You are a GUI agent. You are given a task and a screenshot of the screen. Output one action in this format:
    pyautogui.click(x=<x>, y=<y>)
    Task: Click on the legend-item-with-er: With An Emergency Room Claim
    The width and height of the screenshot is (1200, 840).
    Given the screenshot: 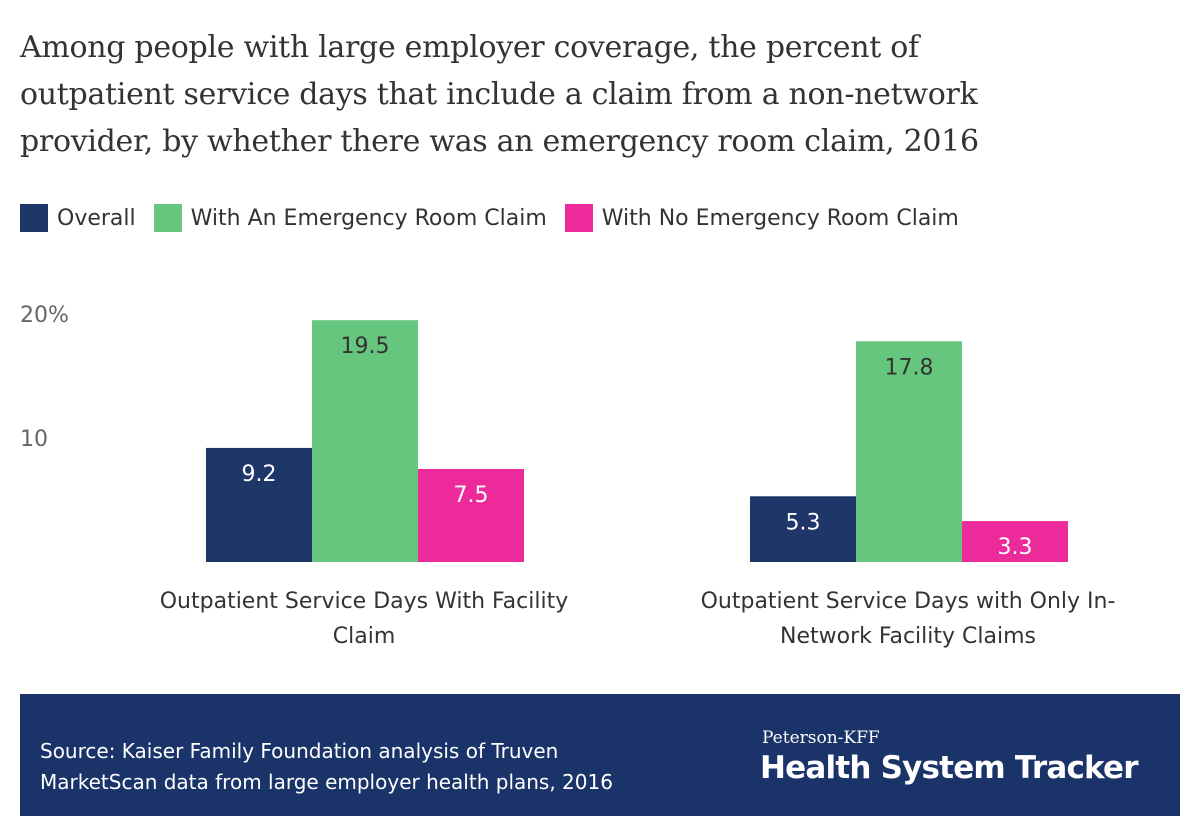 What is the action you would take?
    pyautogui.click(x=350, y=218)
    